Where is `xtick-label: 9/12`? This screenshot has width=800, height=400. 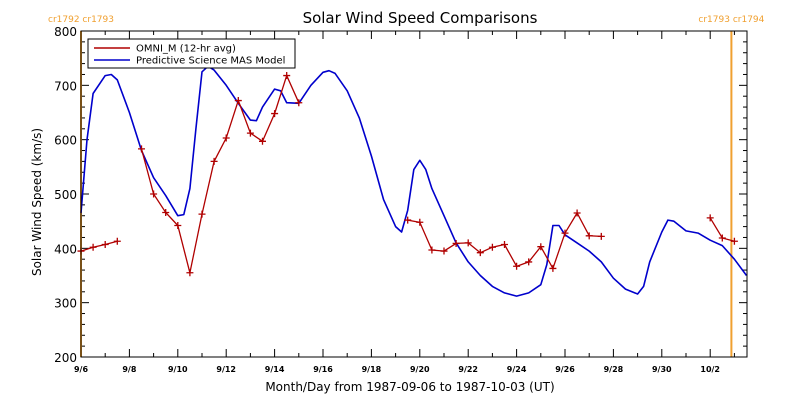 xtick-label: 9/12 is located at coordinates (226, 369).